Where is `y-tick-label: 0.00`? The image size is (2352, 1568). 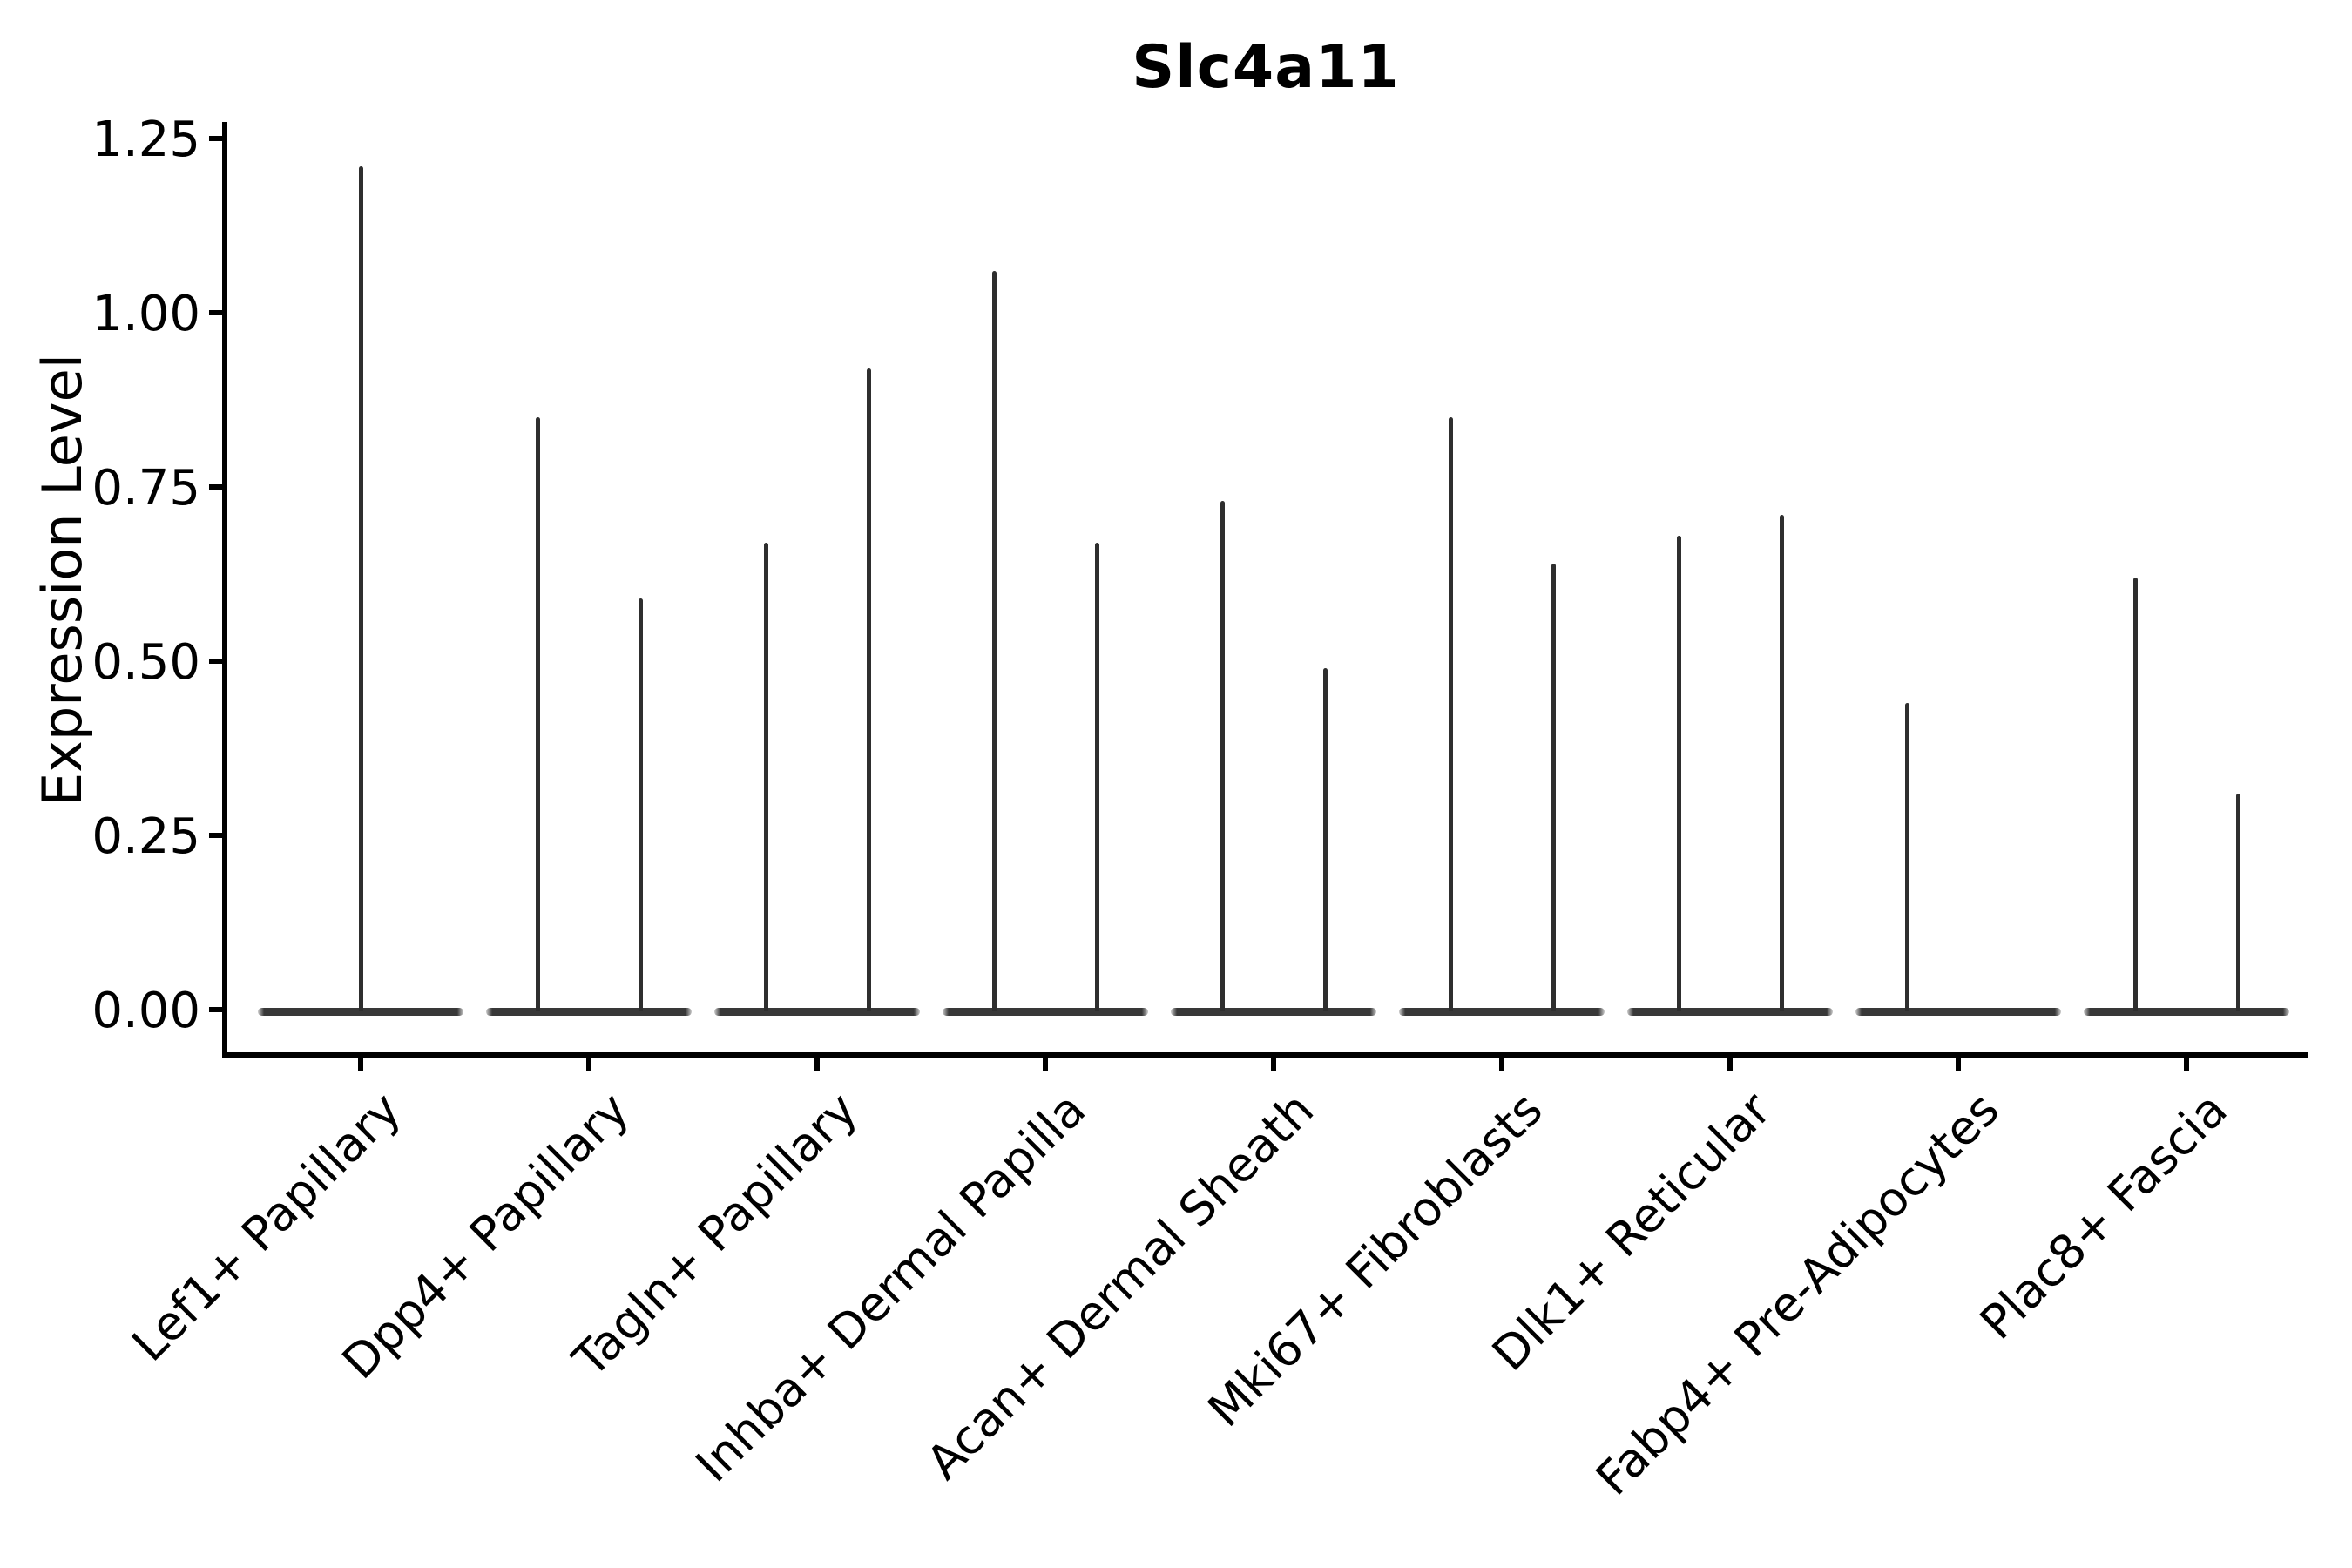 y-tick-label: 0.00 is located at coordinates (145, 1011).